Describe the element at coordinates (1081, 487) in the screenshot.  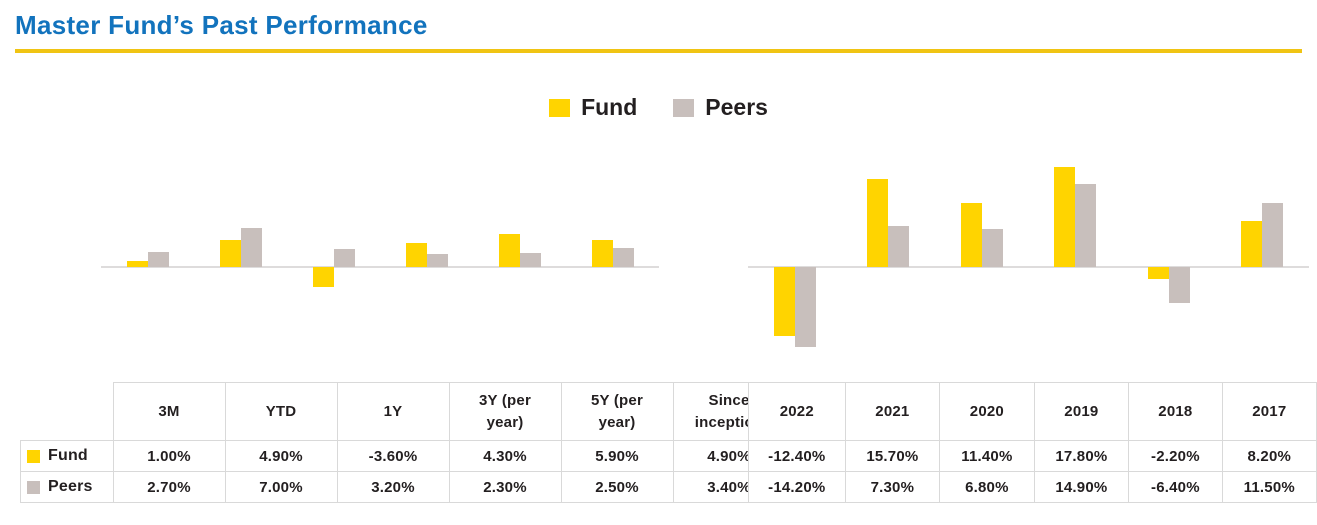
I see `peers-value-2019: 14.90%` at that location.